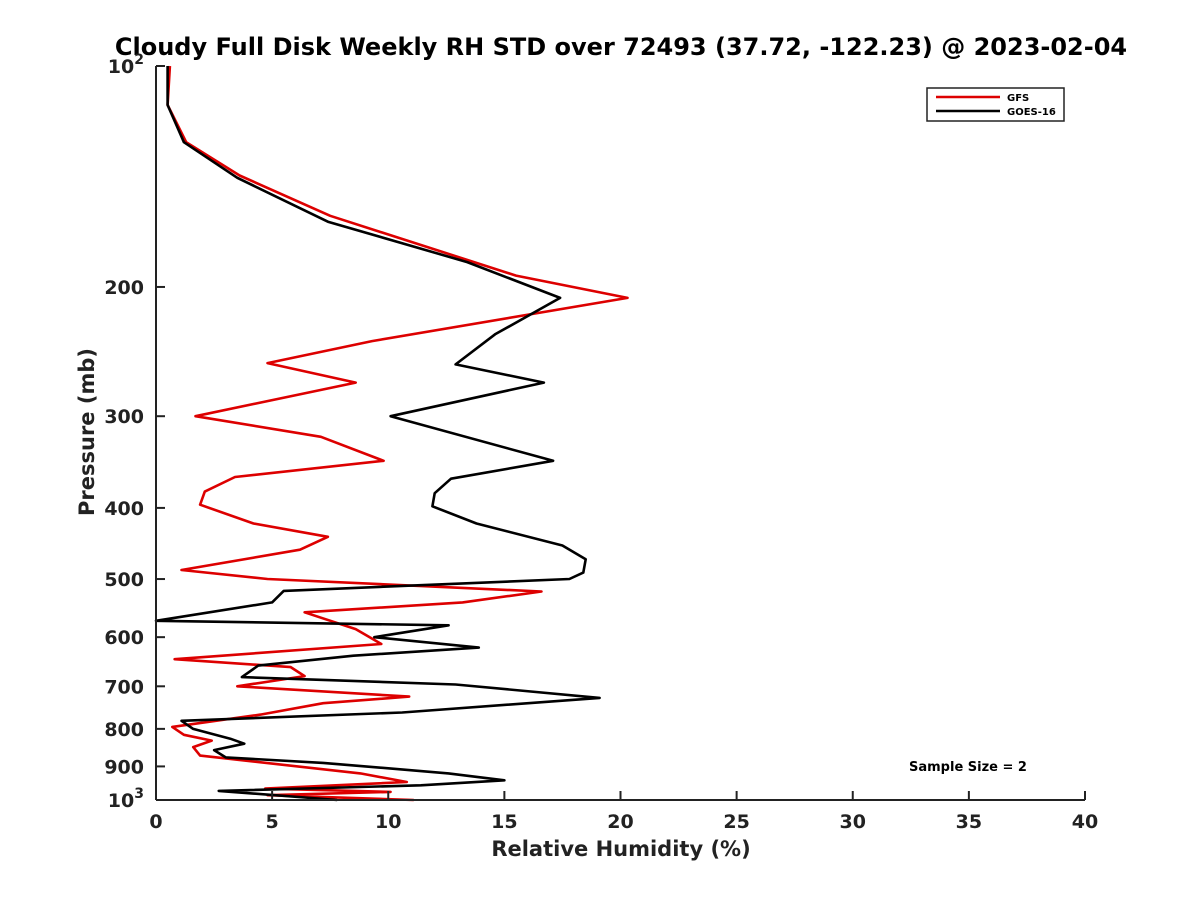  What do you see at coordinates (620, 822) in the screenshot?
I see `x-tick-label: 20` at bounding box center [620, 822].